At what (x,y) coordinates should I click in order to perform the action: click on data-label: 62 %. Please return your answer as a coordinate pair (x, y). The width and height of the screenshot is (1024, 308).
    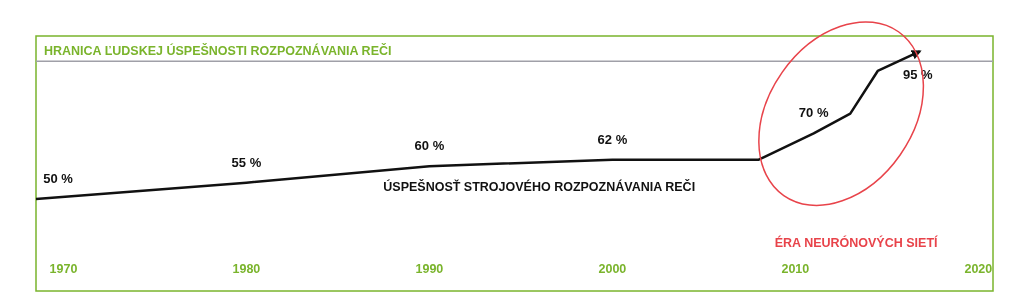
    Looking at the image, I should click on (612, 139).